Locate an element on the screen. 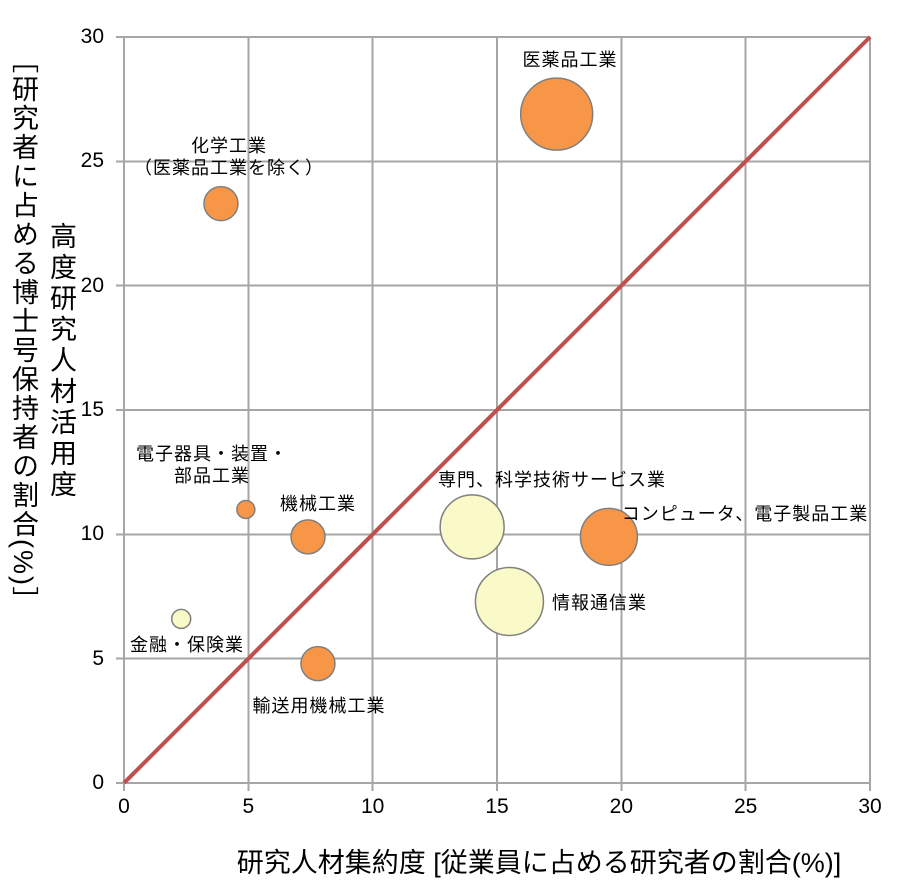  x-tick-label-5: 5 is located at coordinates (248, 806).